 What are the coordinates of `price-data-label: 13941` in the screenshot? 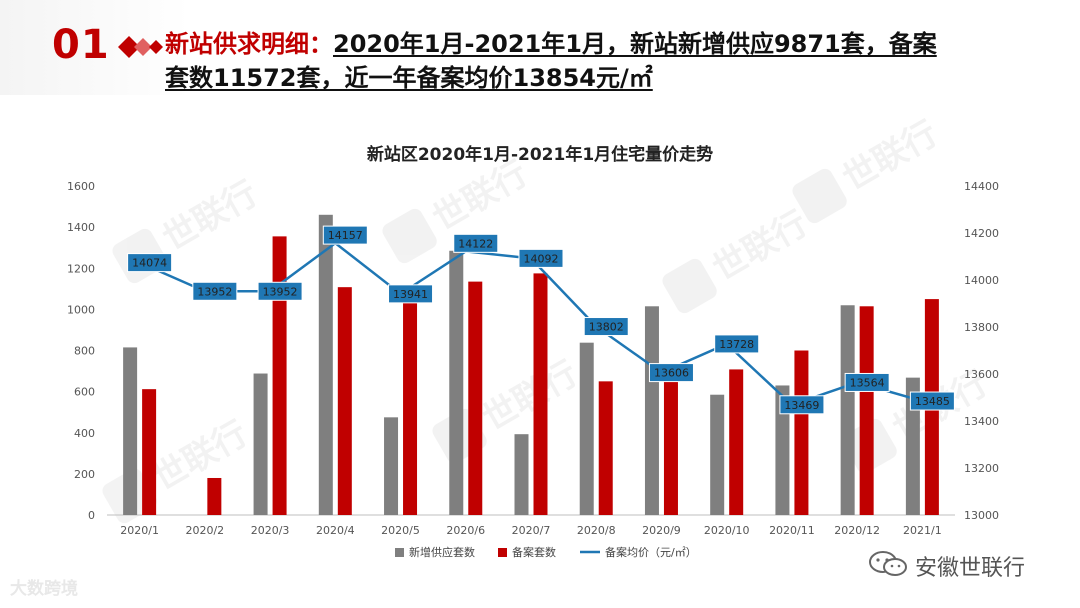 It's located at (410, 294).